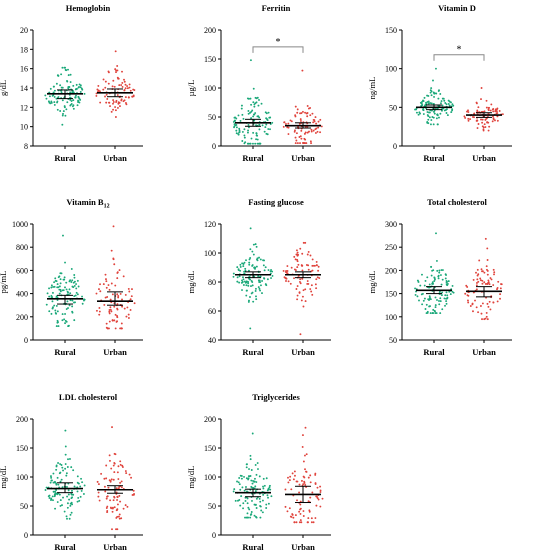 The image size is (539, 550). Describe the element at coordinates (391, 317) in the screenshot. I see `y-tick-label: 100` at that location.